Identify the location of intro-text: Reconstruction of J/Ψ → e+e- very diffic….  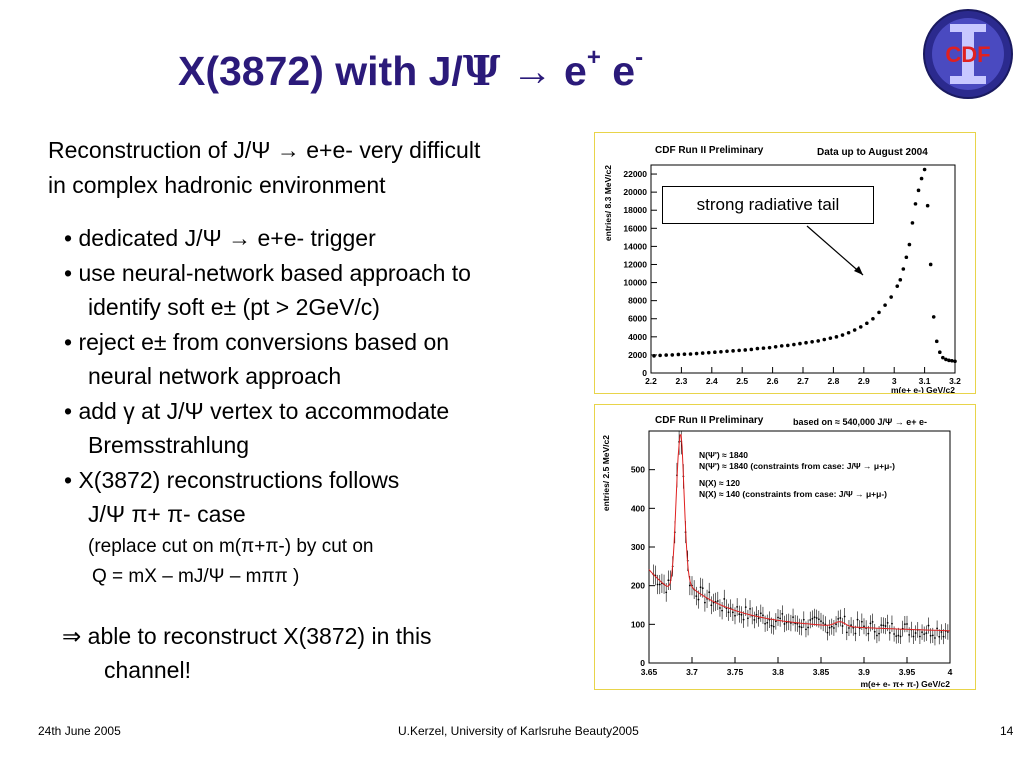
(264, 168).